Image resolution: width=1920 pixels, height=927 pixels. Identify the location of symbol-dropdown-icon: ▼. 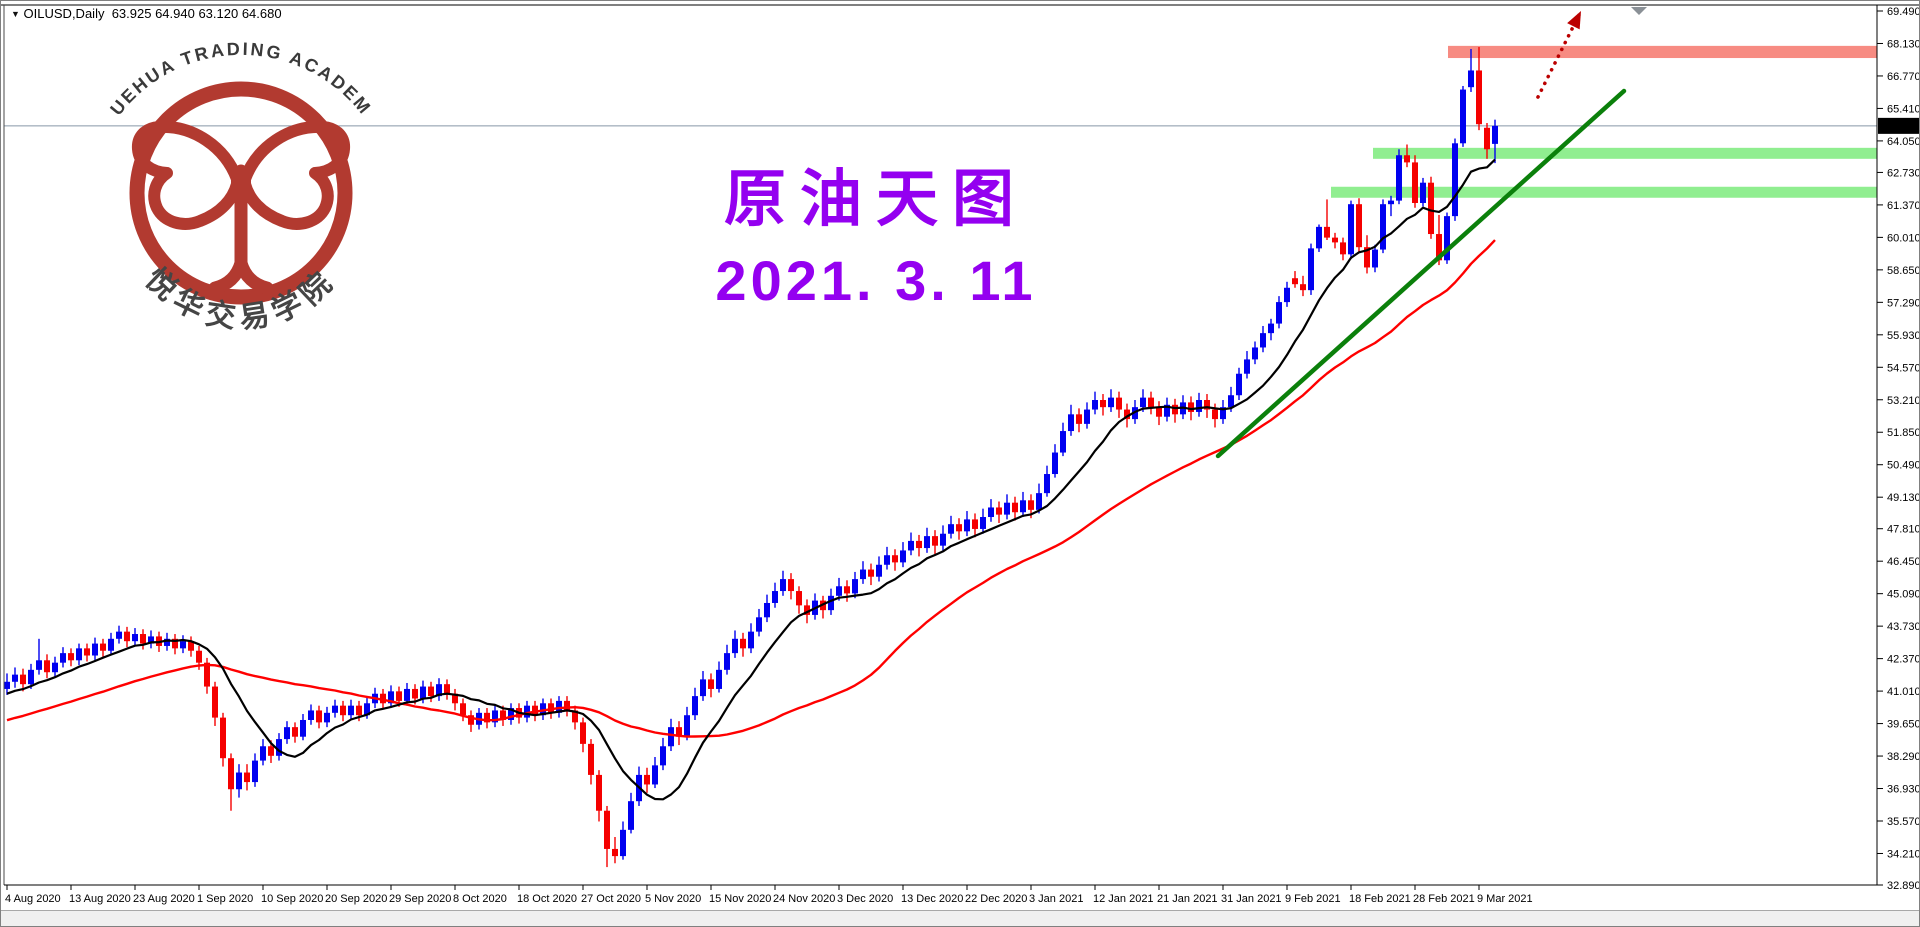
(15, 14).